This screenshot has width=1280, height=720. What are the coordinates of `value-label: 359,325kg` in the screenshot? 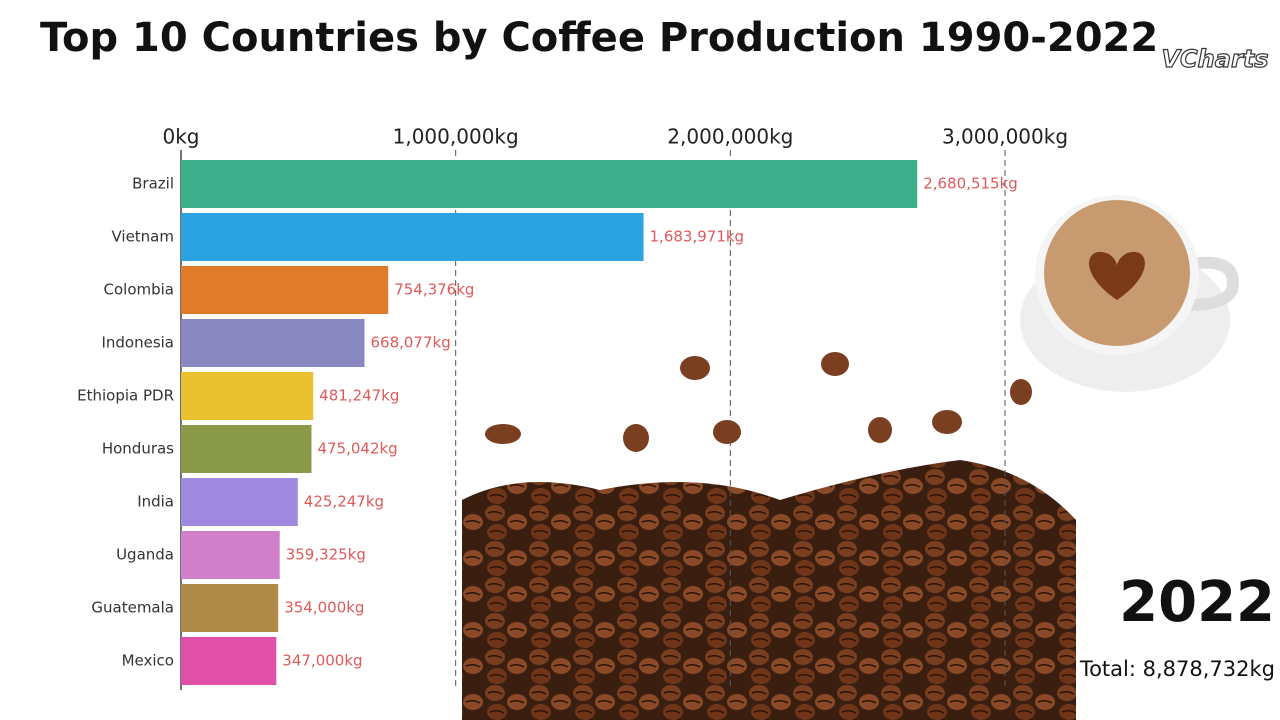 It's located at (326, 555).